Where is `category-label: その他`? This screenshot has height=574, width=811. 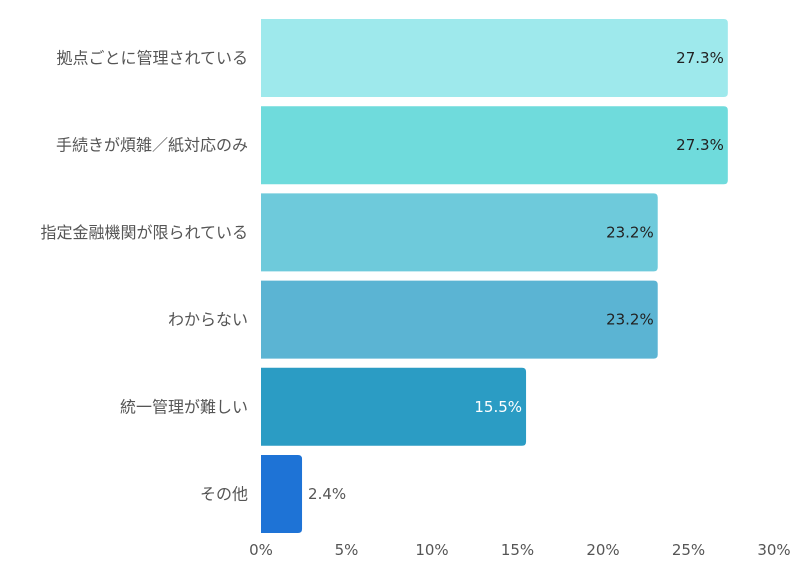 category-label: その他 is located at coordinates (224, 494).